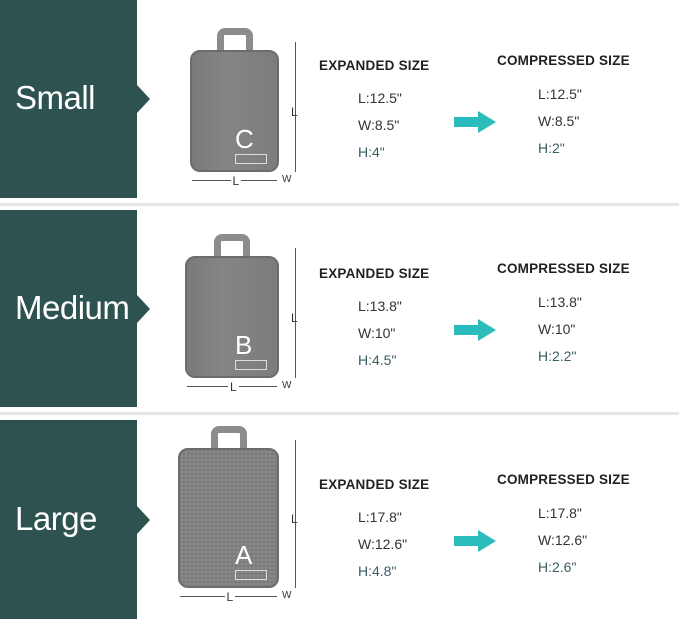 The height and width of the screenshot is (619, 679). I want to click on bag-letter: C, so click(244, 139).